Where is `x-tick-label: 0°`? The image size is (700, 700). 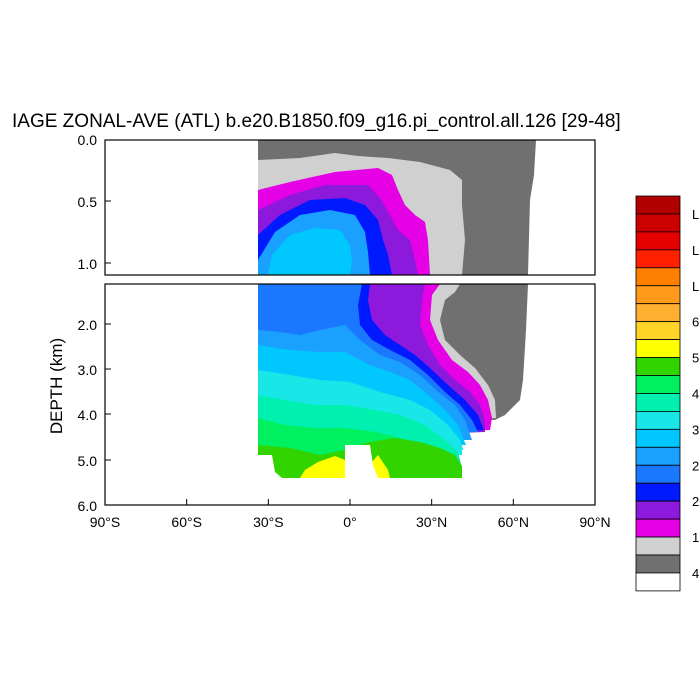
x-tick-label: 0° is located at coordinates (349, 522).